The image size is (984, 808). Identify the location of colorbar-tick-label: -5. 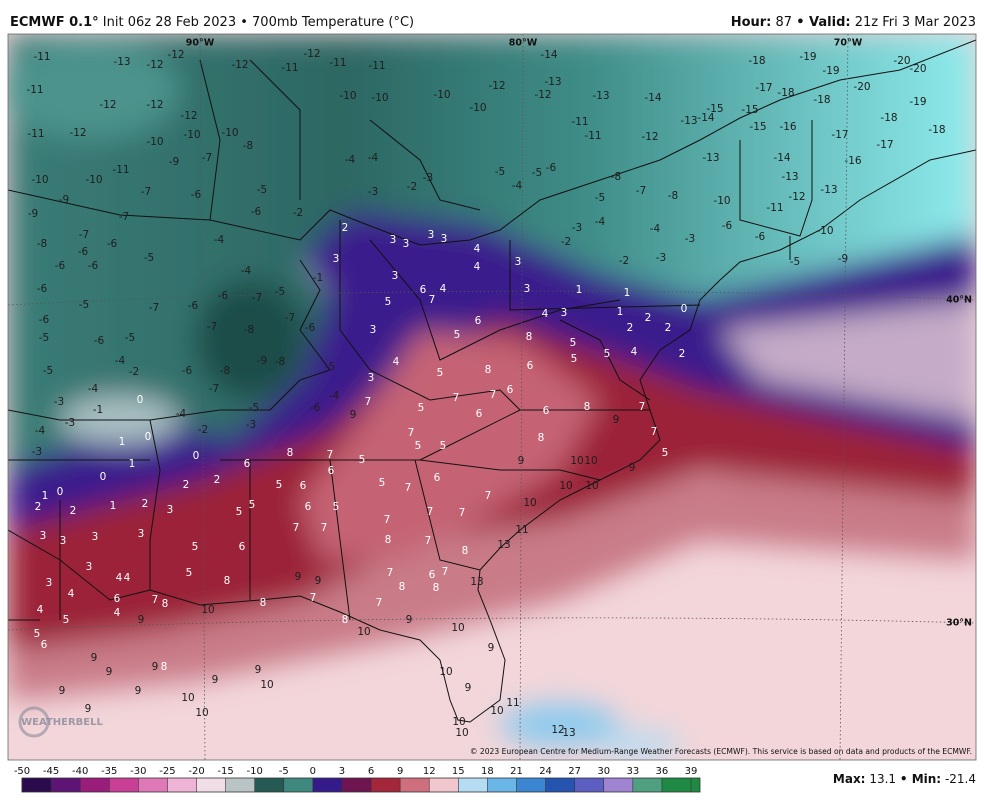
(284, 771).